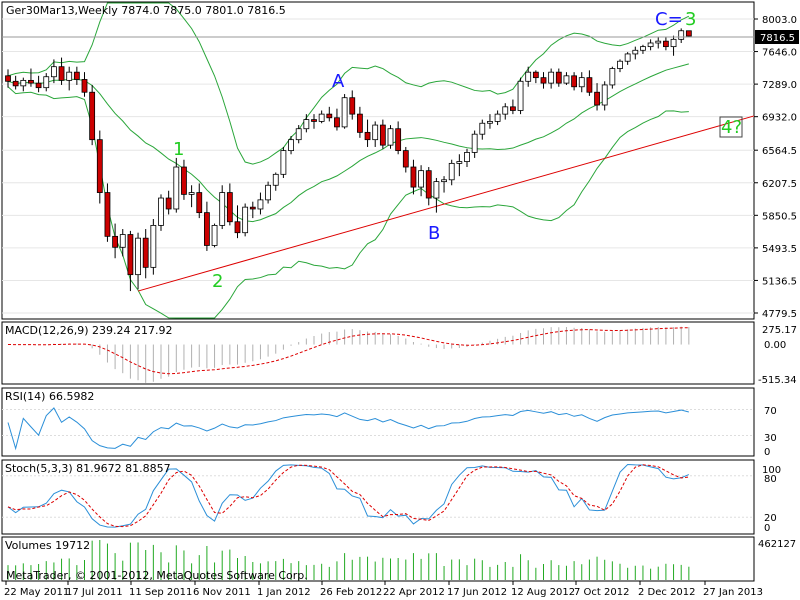  What do you see at coordinates (348, 560) in the screenshot?
I see `volume-plot` at bounding box center [348, 560].